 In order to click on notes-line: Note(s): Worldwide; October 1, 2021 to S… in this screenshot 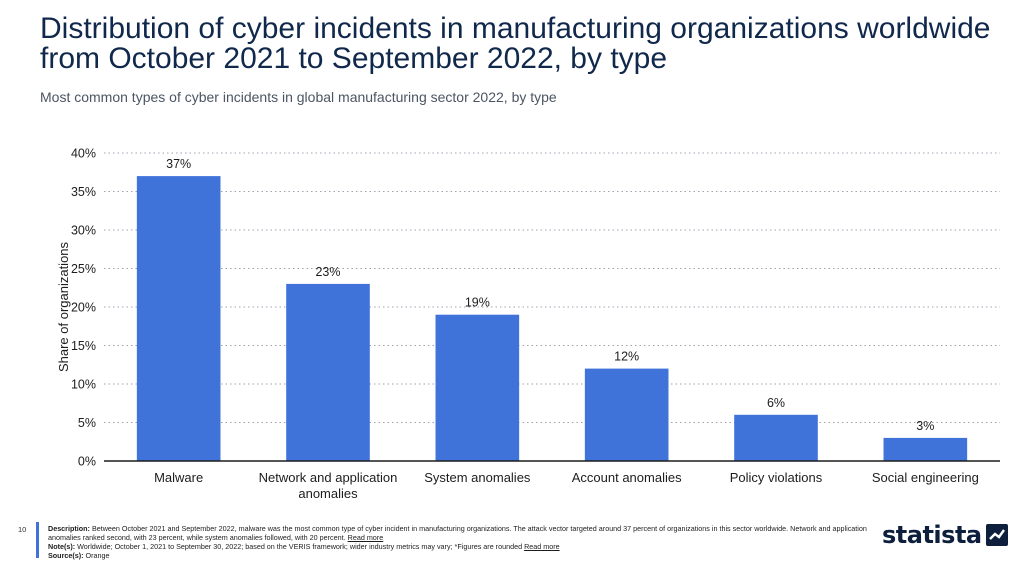, I will do `click(458, 546)`.